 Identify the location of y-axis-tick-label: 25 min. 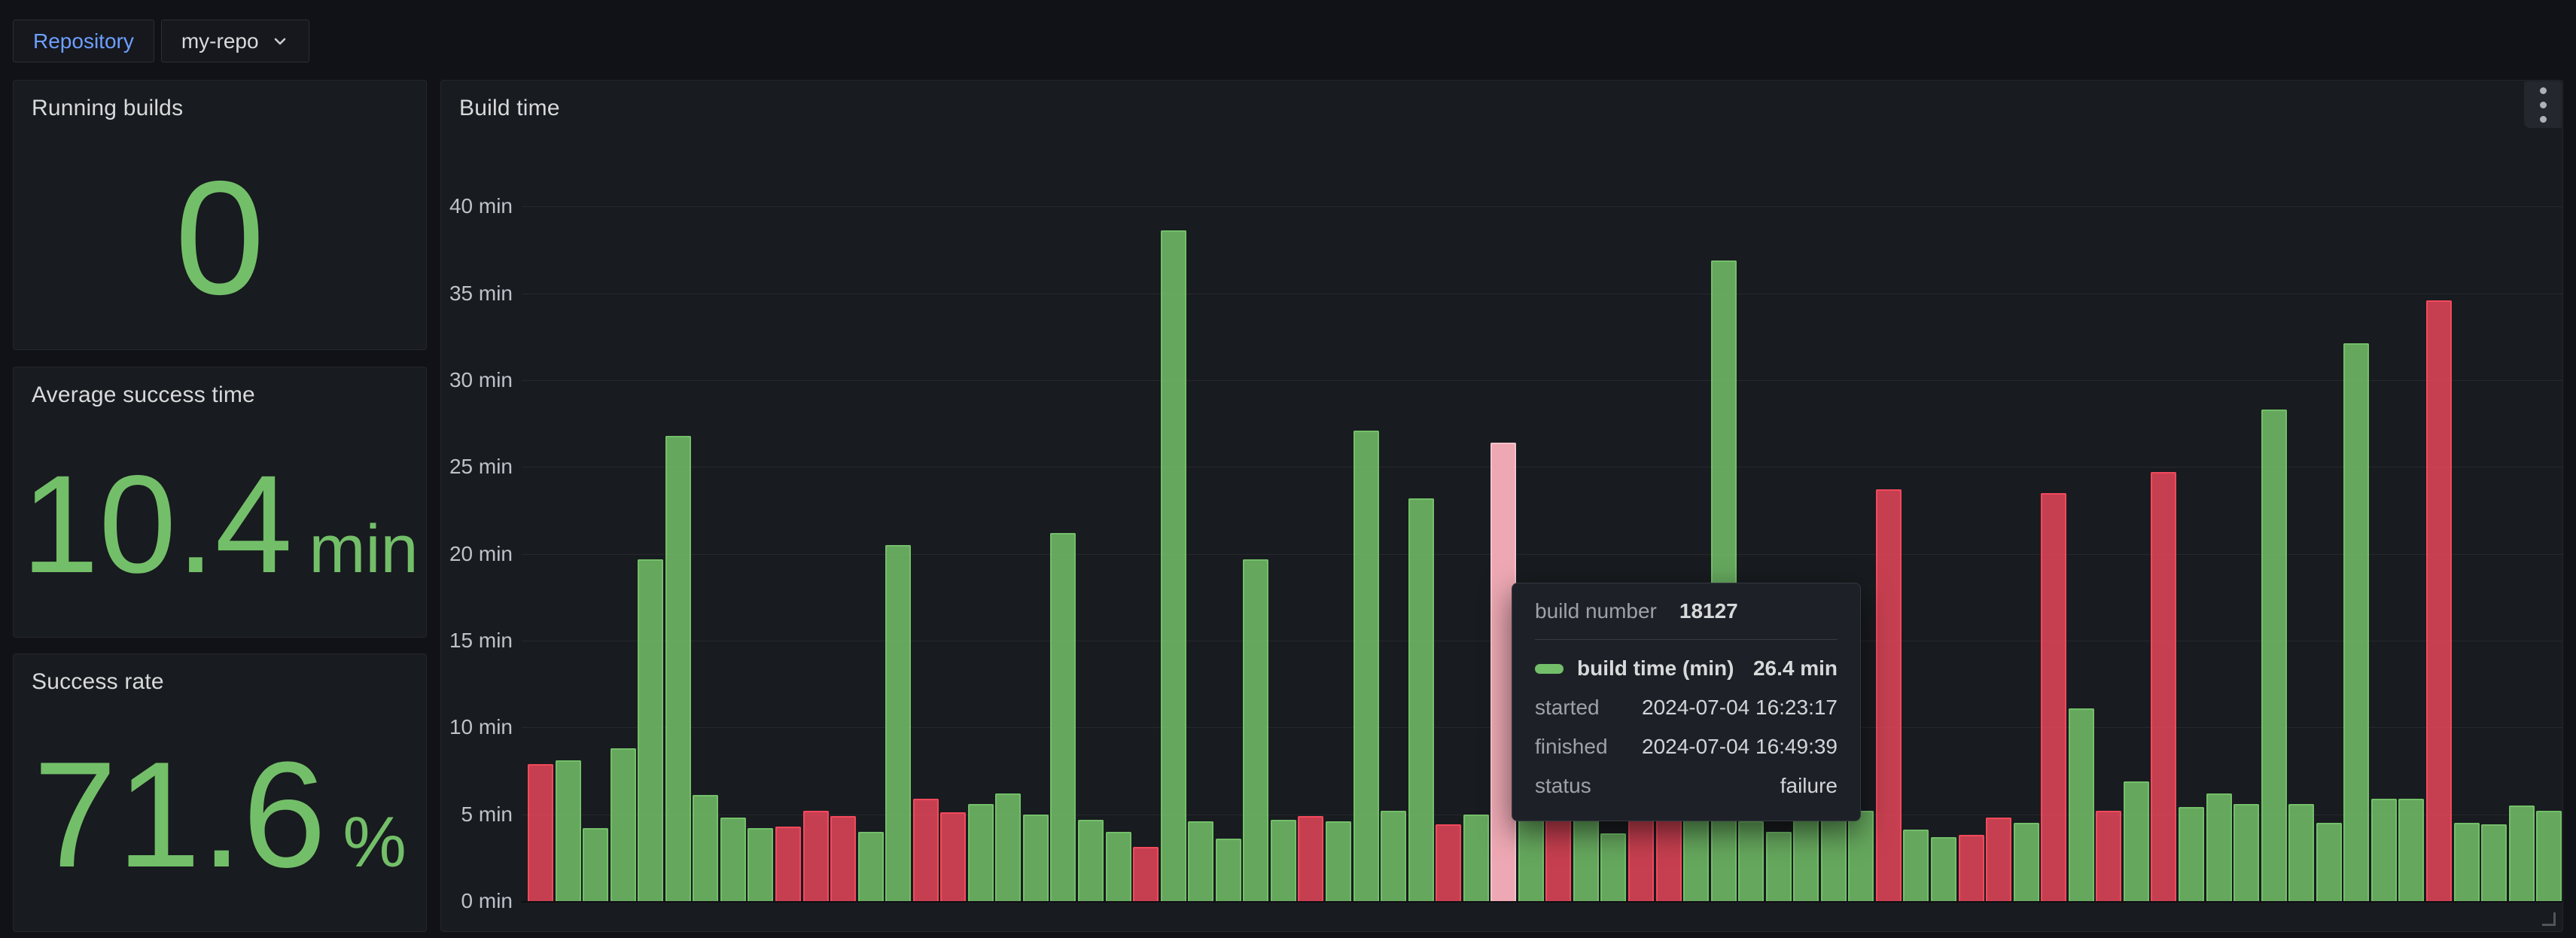
(481, 466).